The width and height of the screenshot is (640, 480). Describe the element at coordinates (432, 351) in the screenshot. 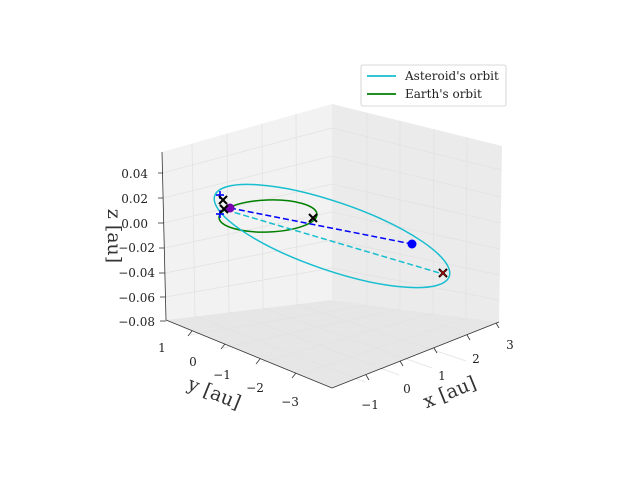

I see `x-axis-ticks` at that location.